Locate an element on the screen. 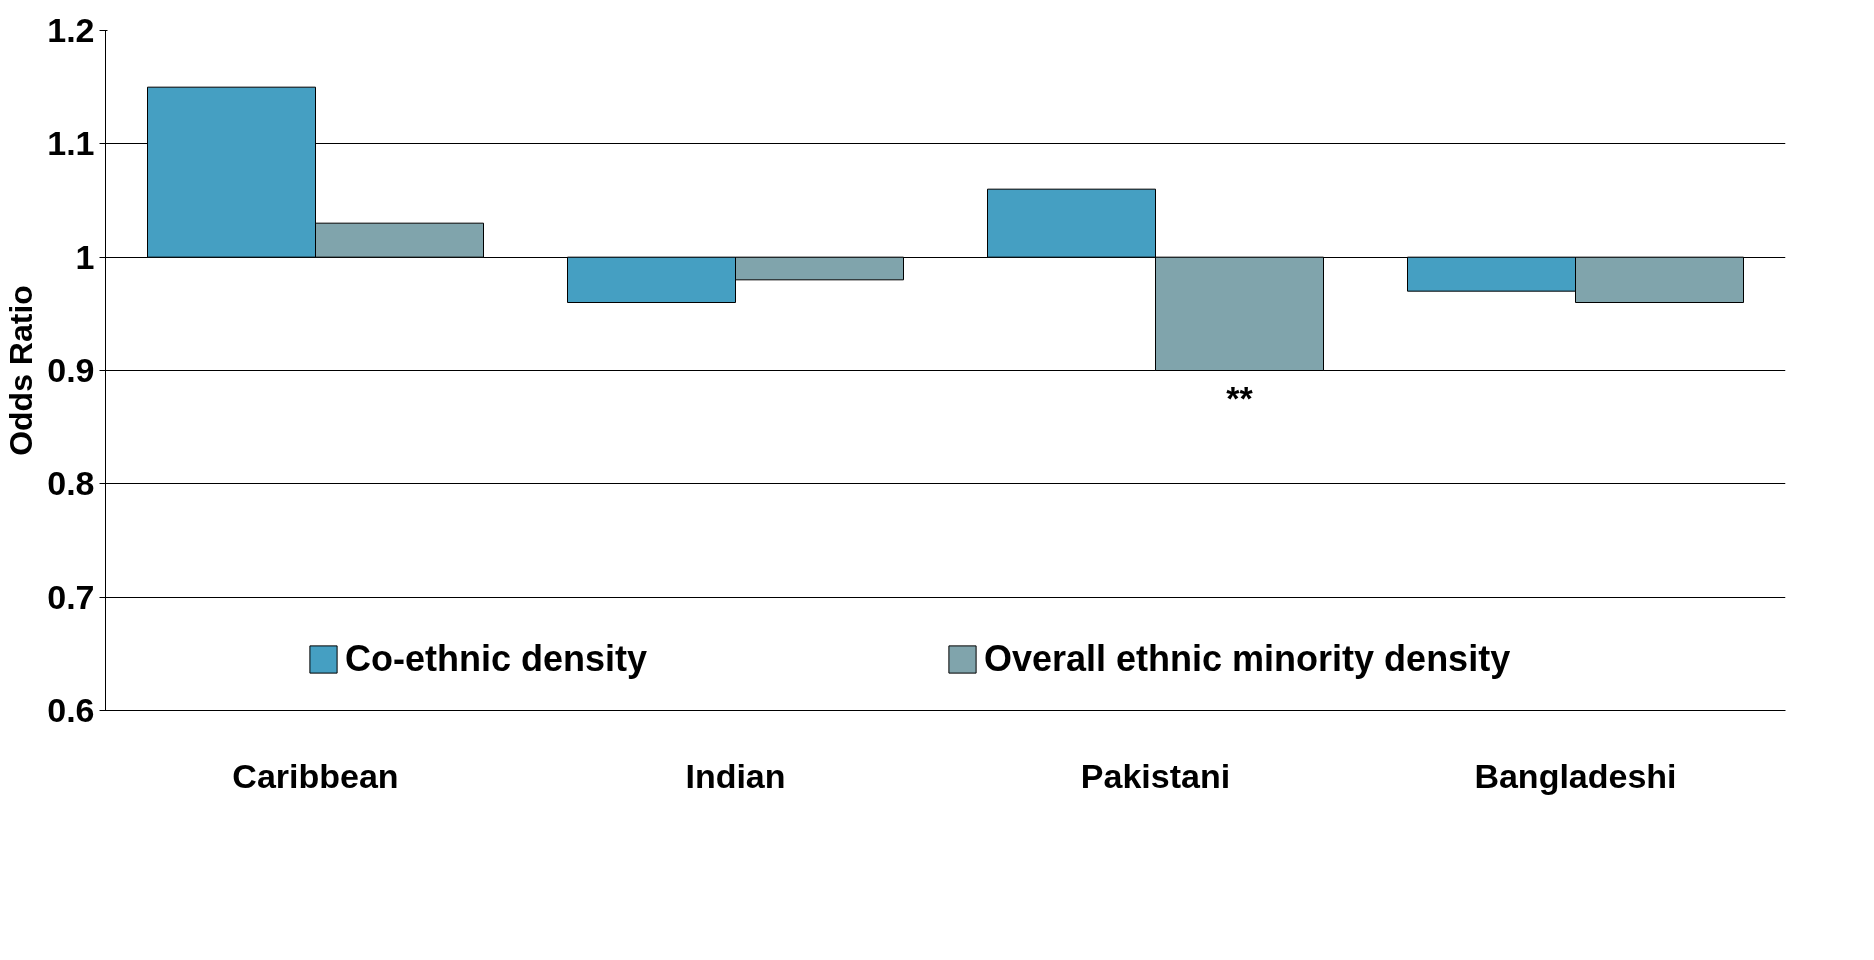  y-tick-label: 0.9 is located at coordinates (71, 370).